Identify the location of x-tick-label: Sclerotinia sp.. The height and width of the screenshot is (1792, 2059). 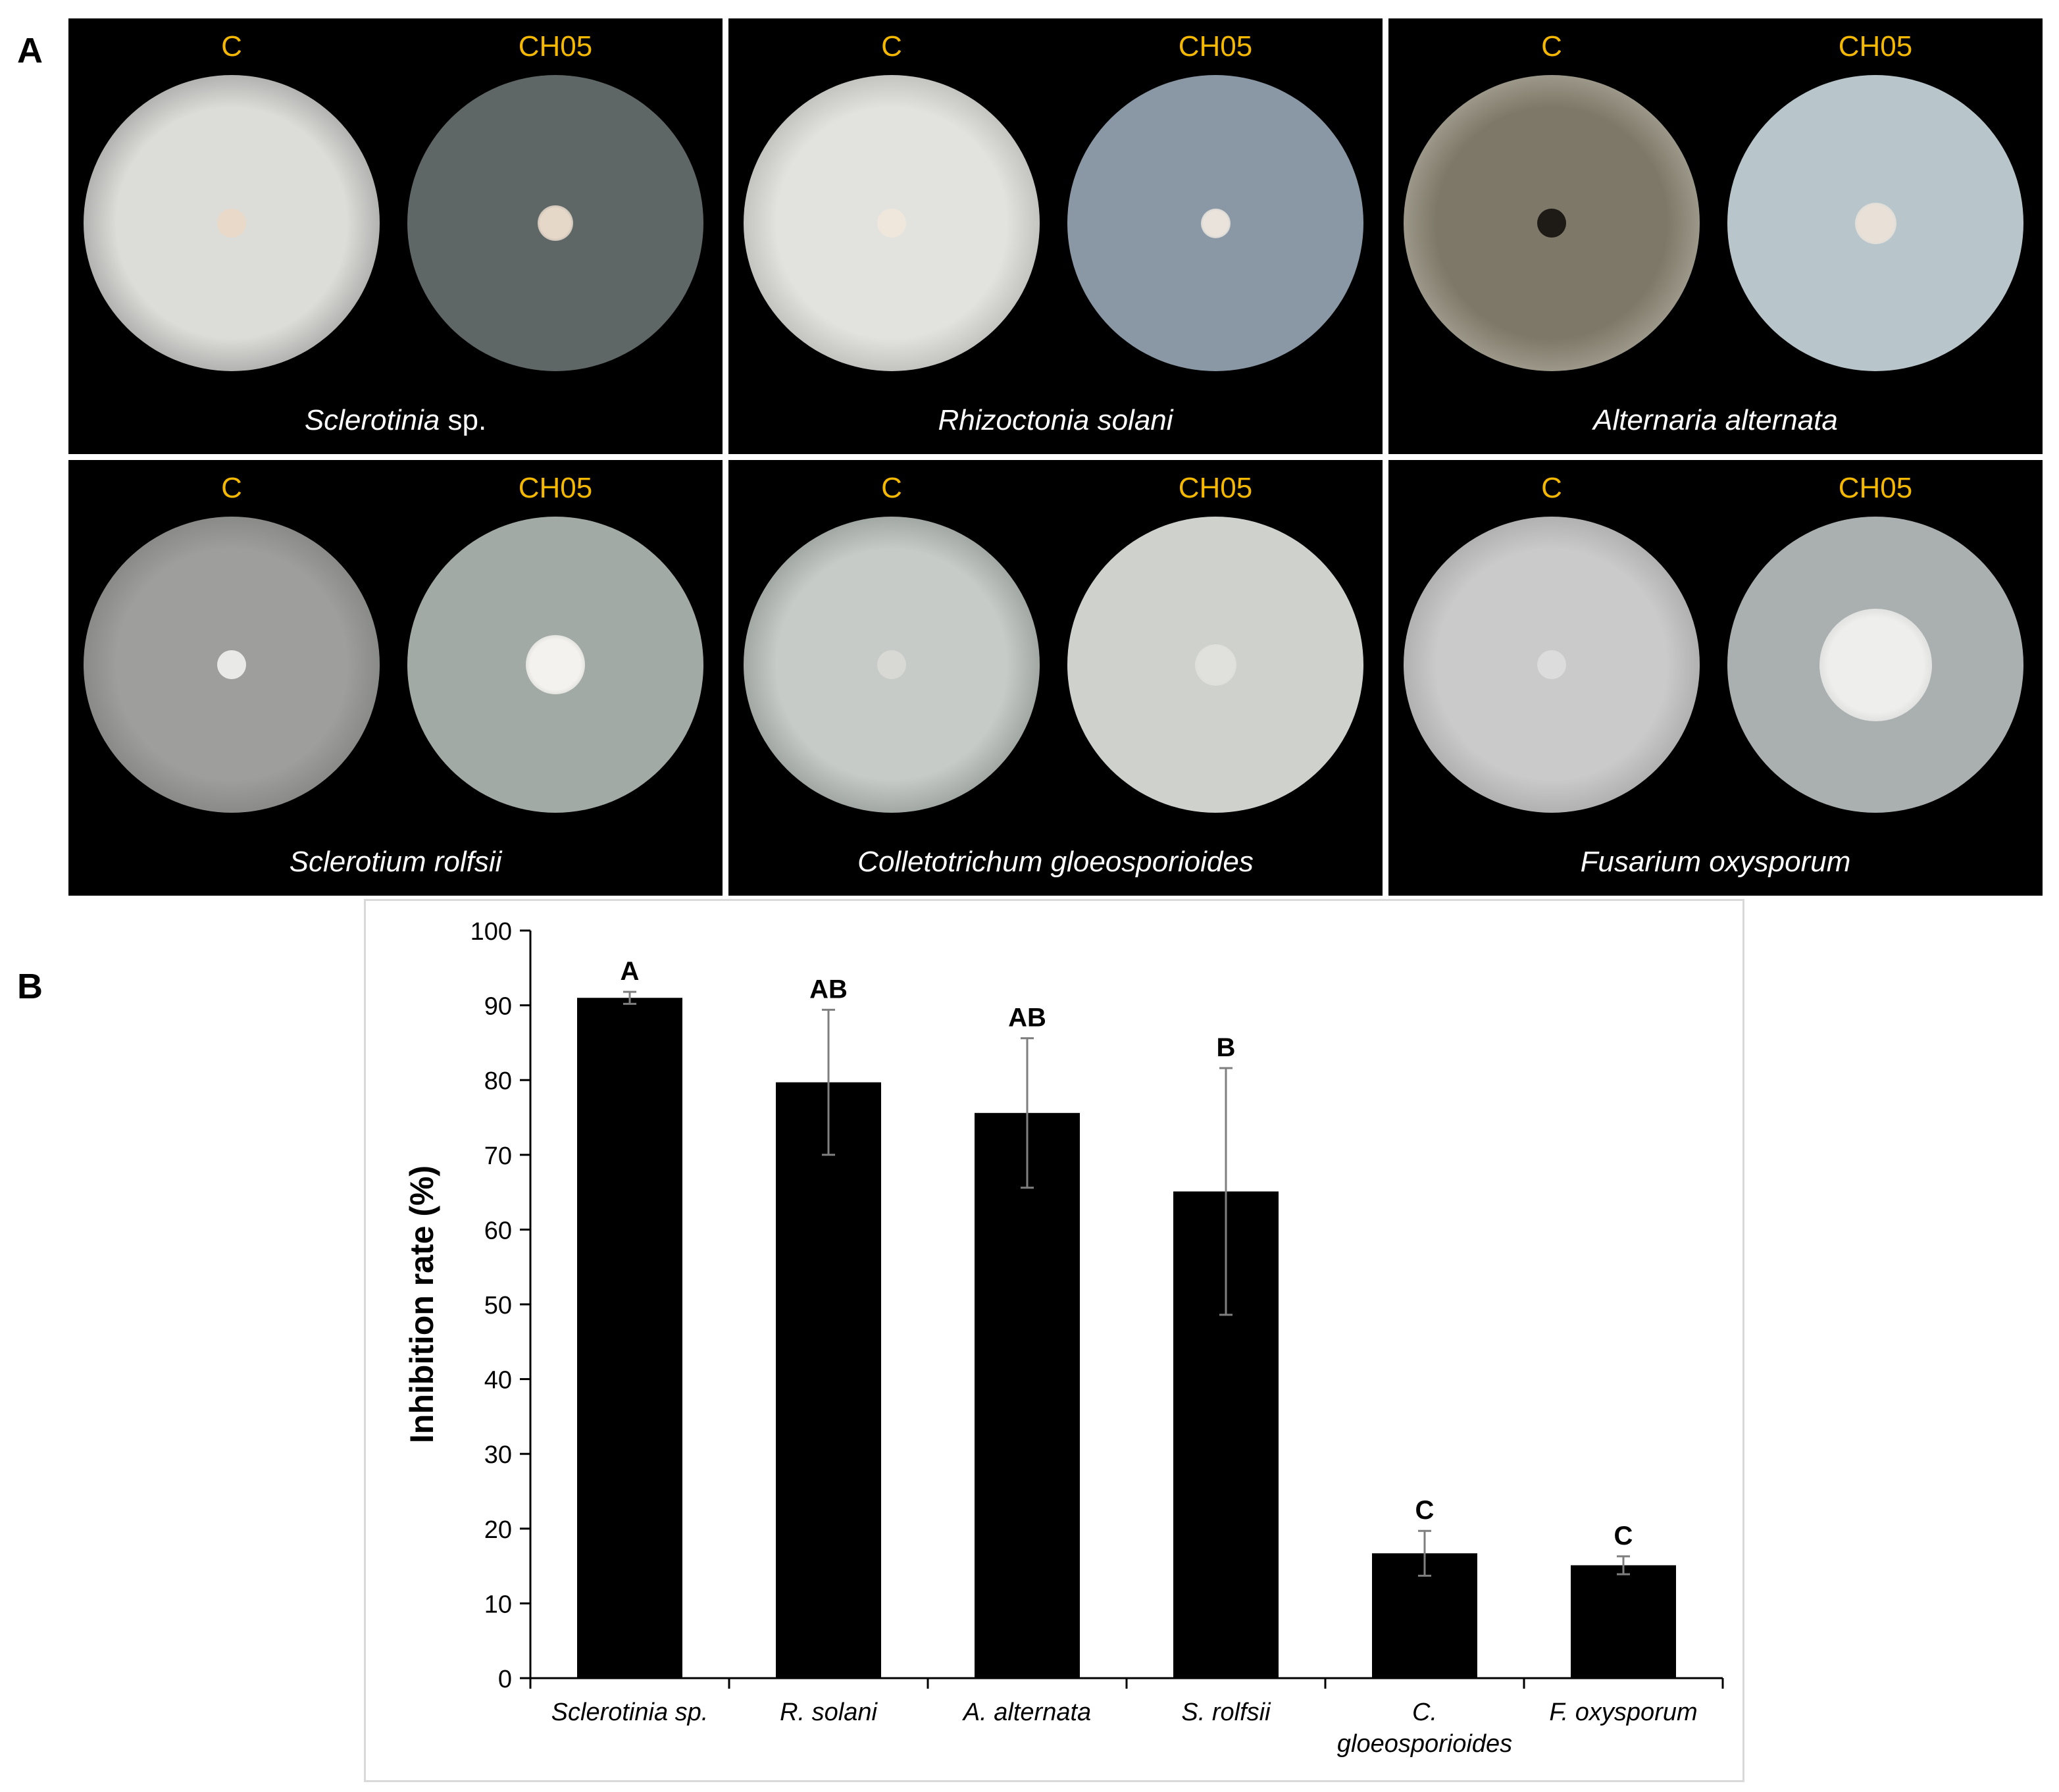
(630, 1712).